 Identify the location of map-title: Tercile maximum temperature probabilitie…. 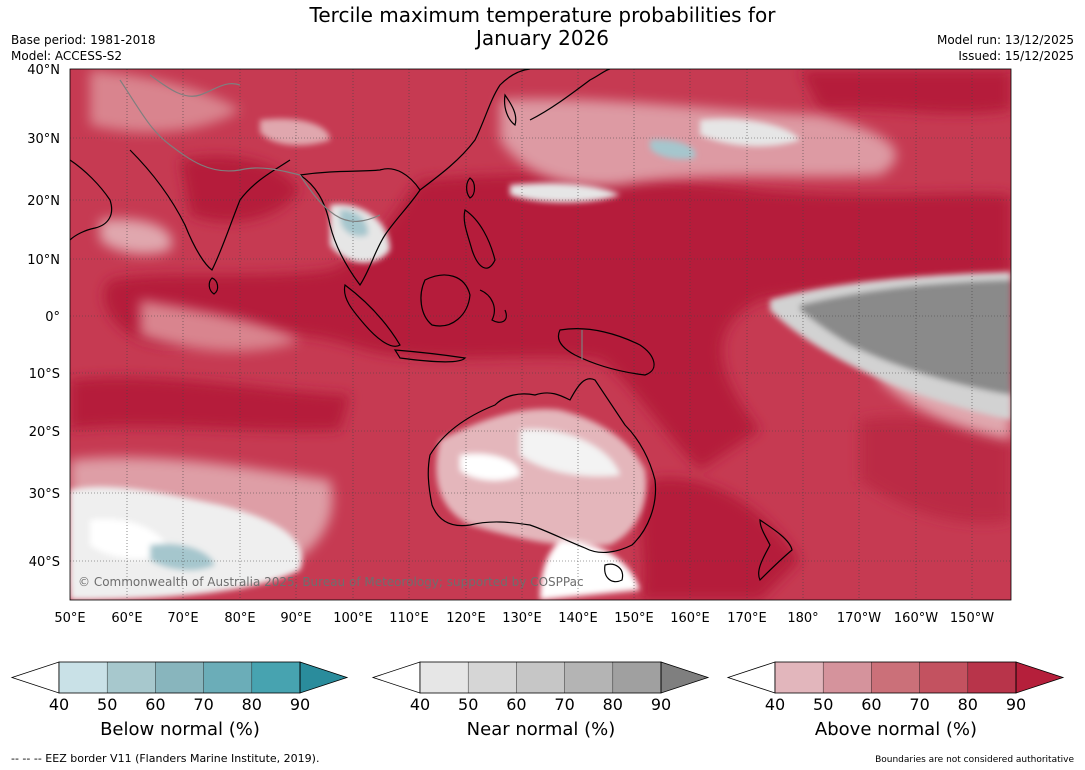
(542, 27).